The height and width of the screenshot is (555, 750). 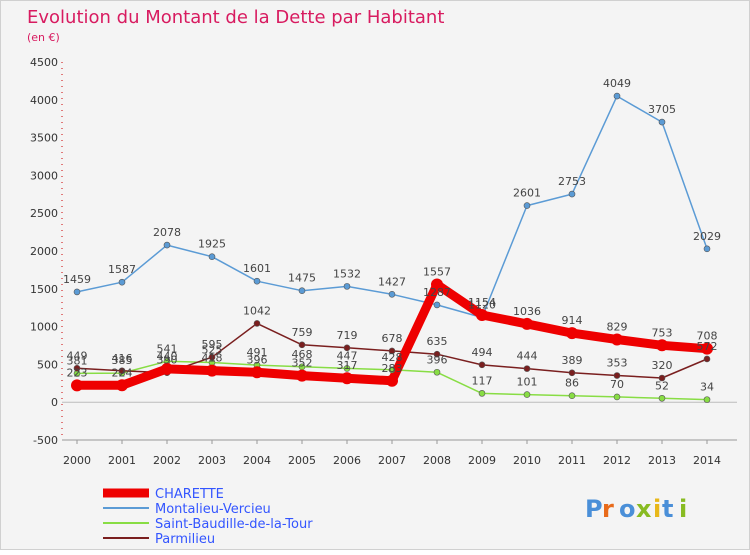 What do you see at coordinates (594, 509) in the screenshot?
I see `watermark-letter: P` at bounding box center [594, 509].